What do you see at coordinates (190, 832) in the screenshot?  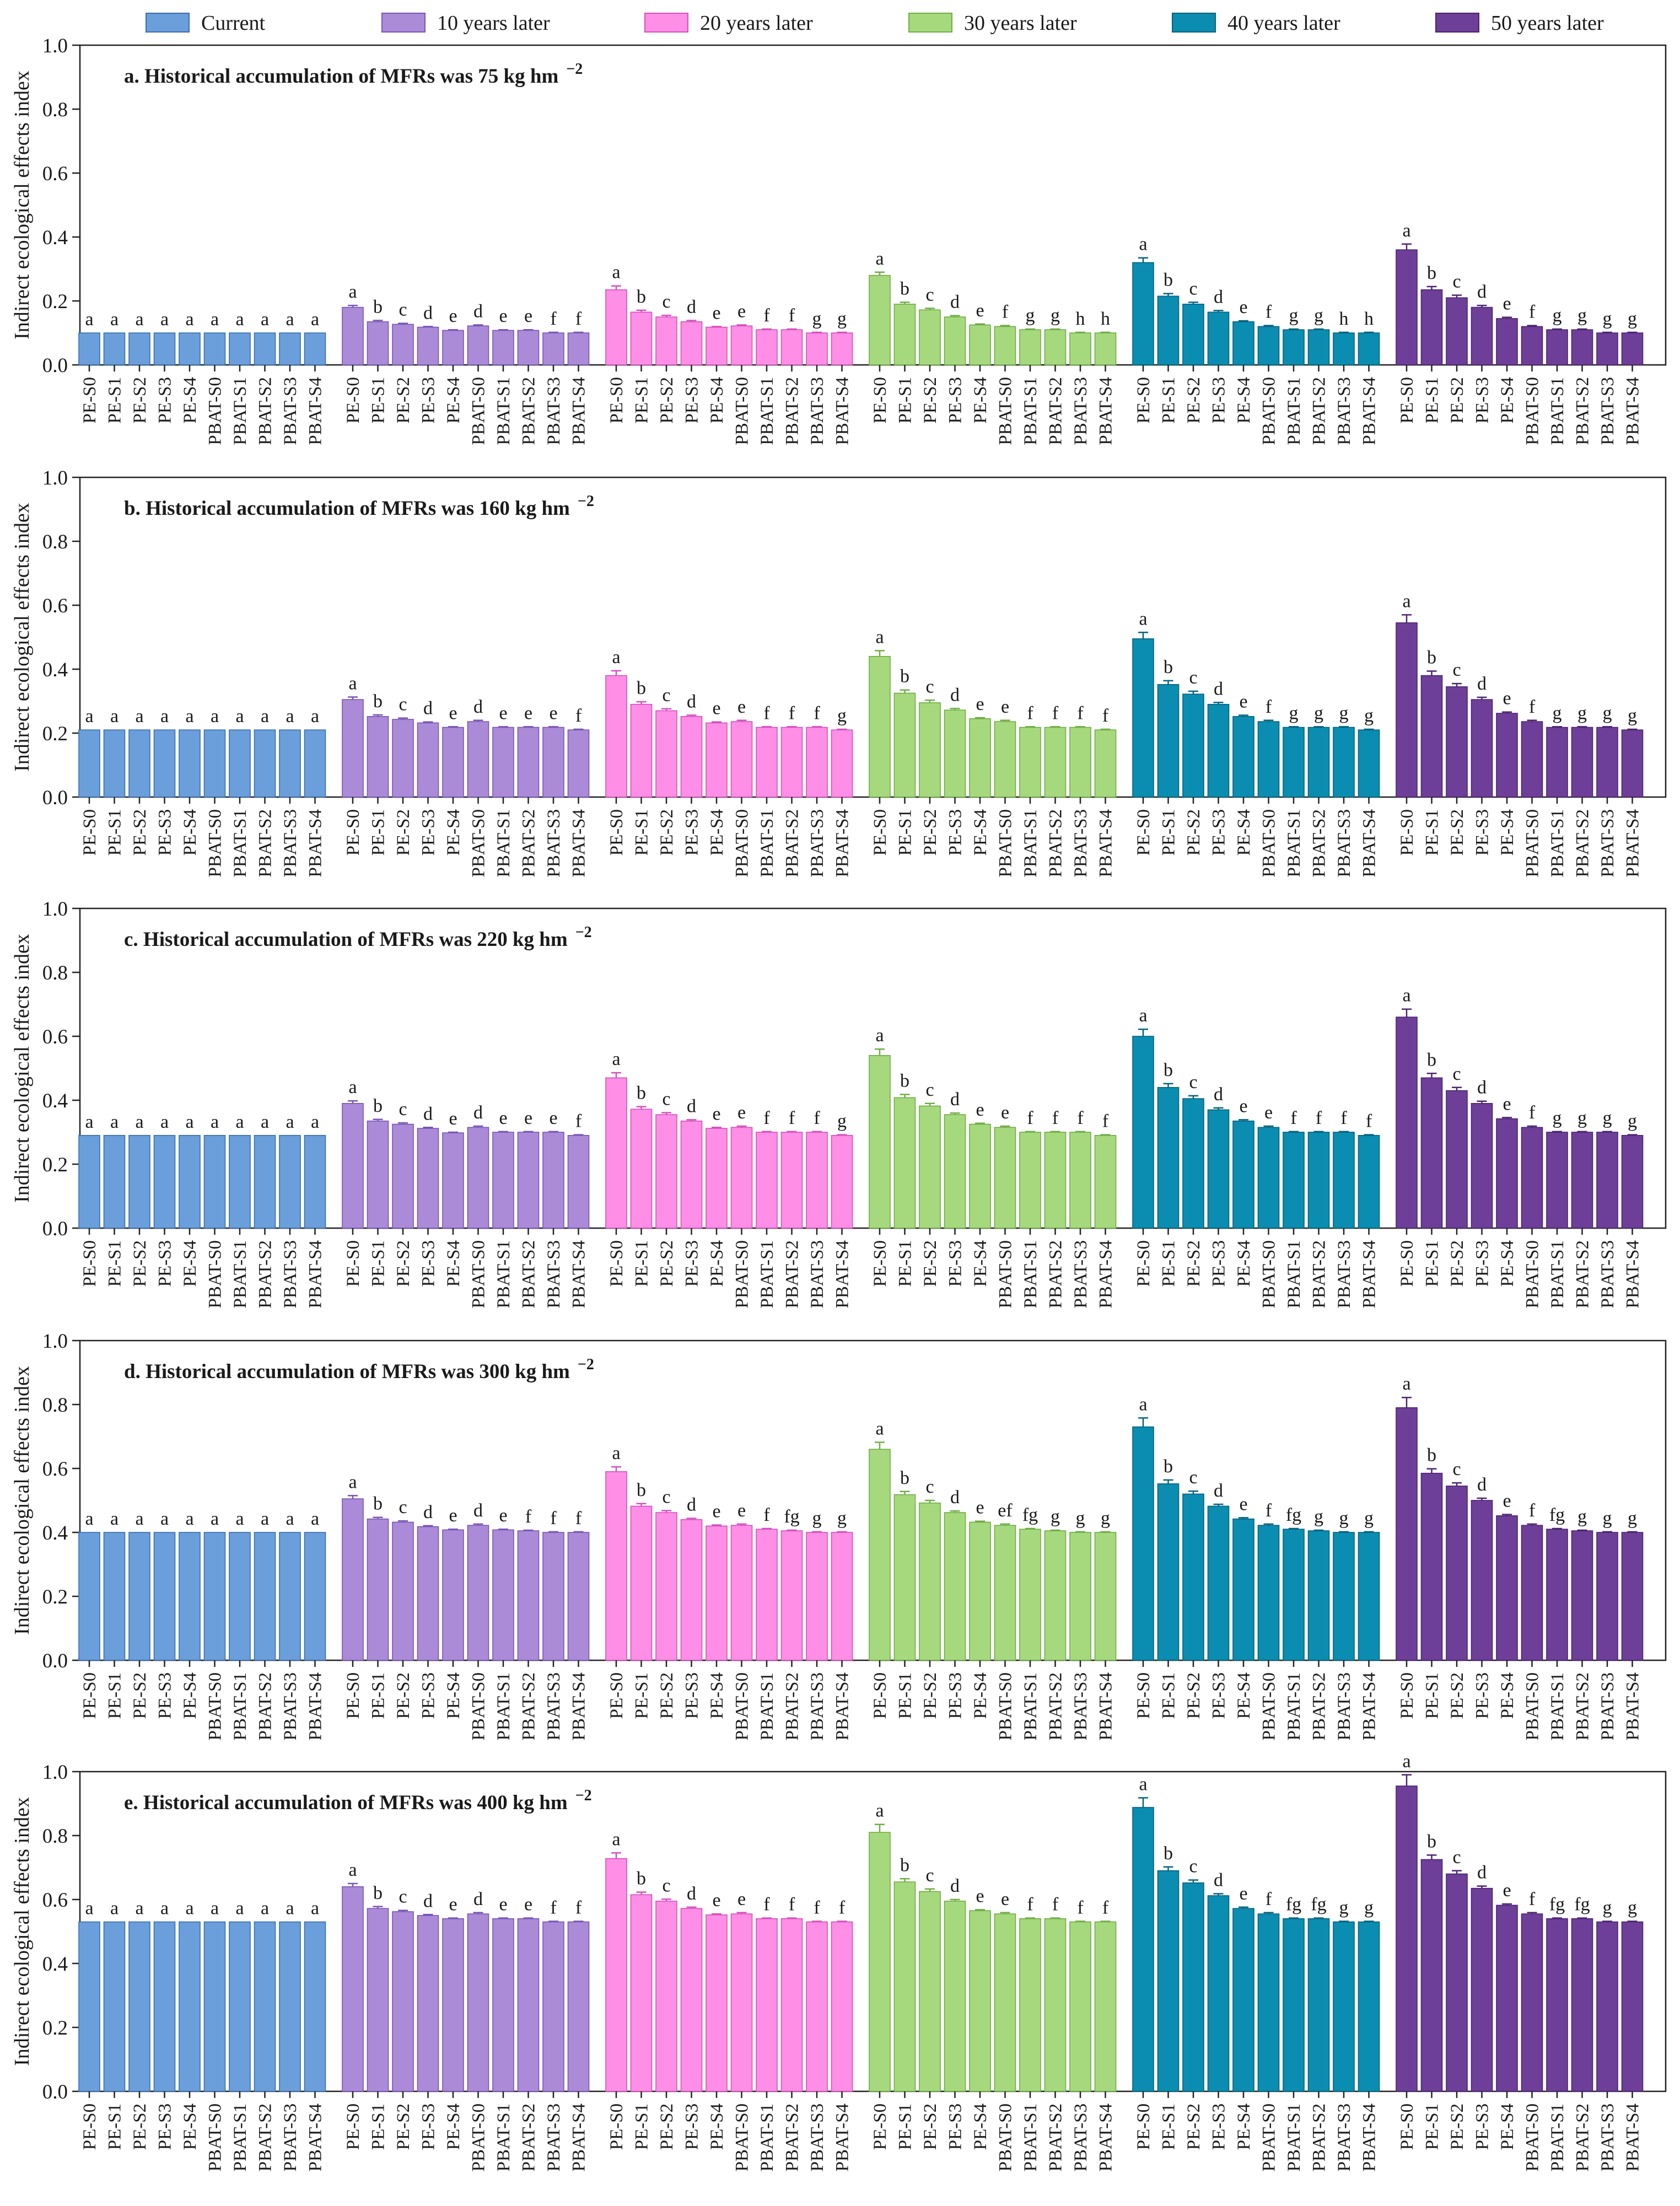 I see `x-tick-label: PE-S4` at bounding box center [190, 832].